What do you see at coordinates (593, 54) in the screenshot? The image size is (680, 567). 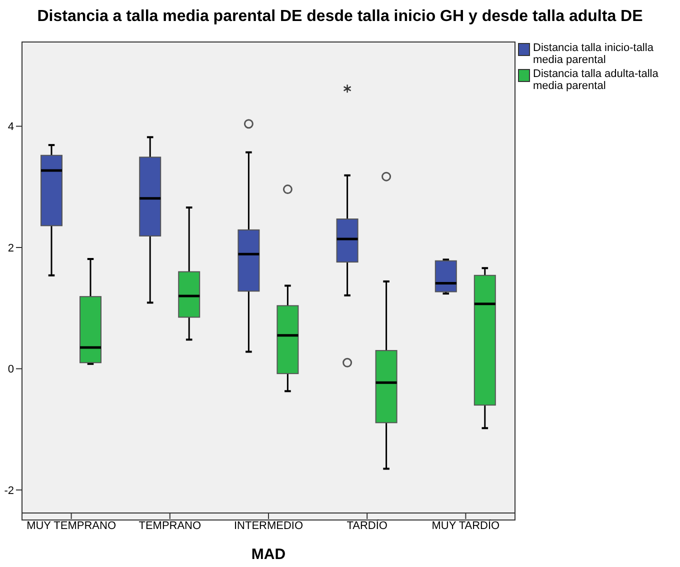 I see `legend-label: Distancia talla inicio-talla media parental` at bounding box center [593, 54].